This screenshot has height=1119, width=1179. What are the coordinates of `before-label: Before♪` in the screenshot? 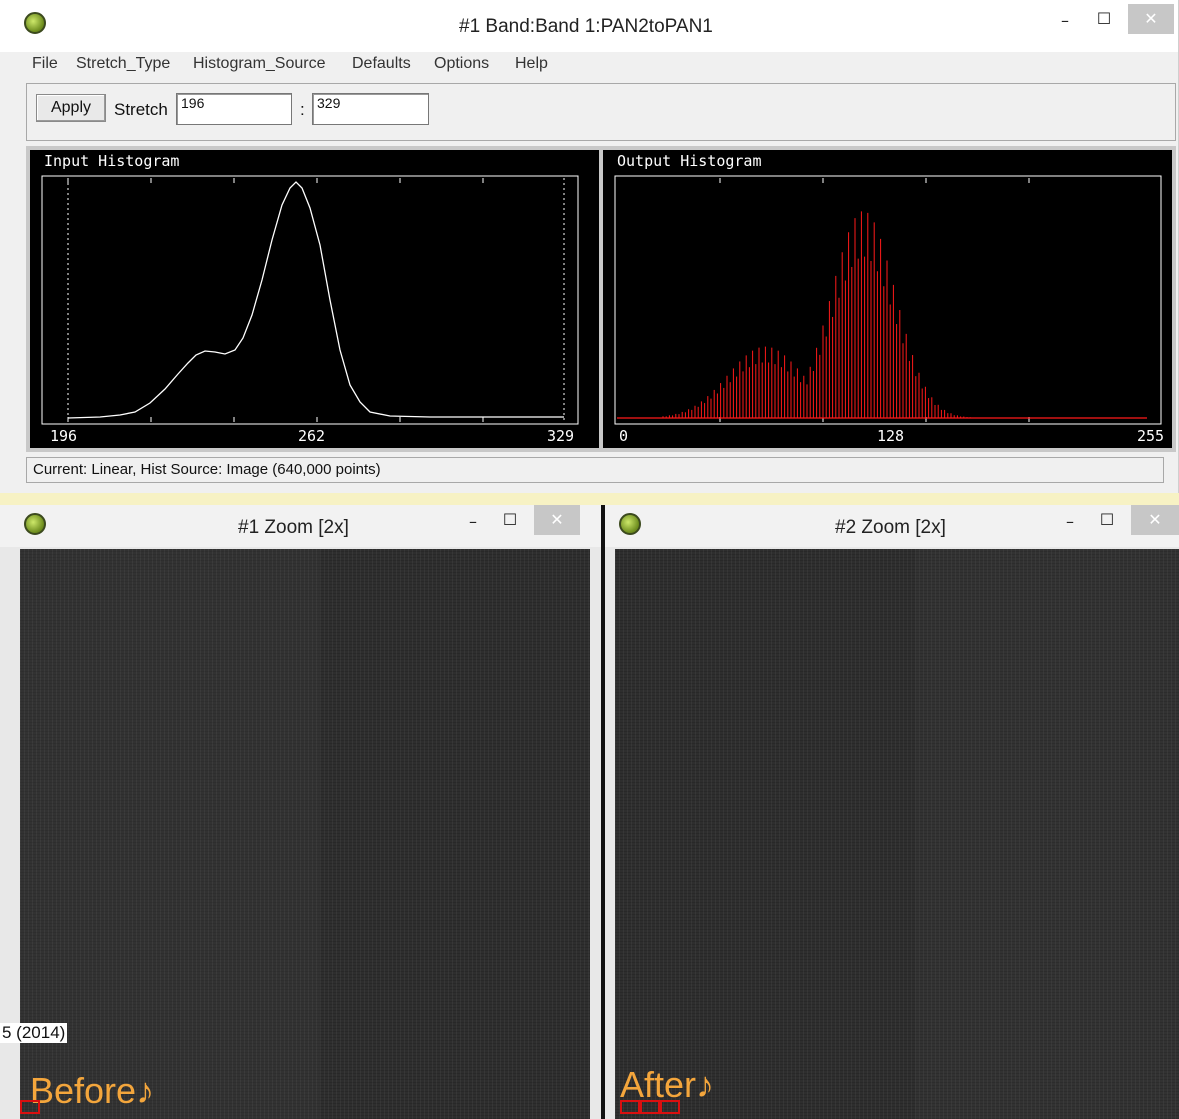 It's located at (92, 1090).